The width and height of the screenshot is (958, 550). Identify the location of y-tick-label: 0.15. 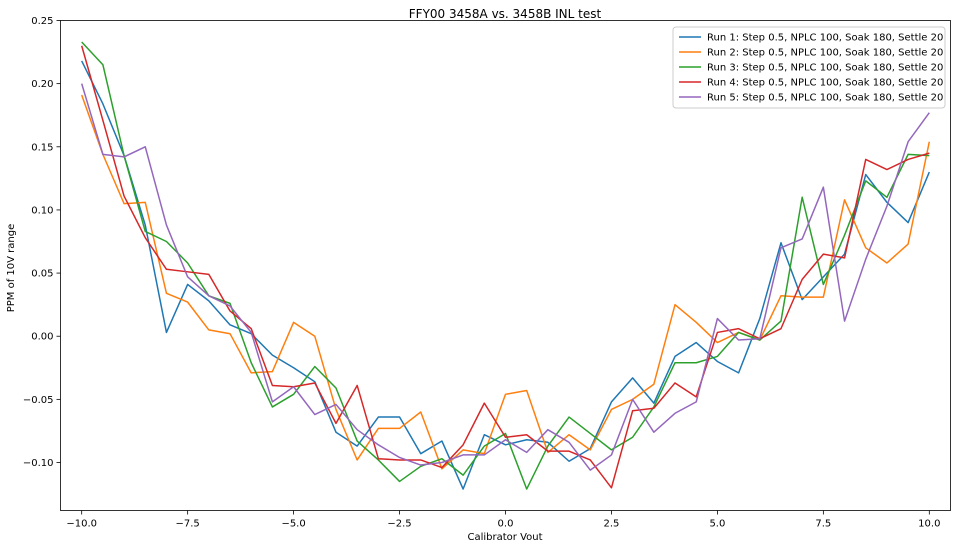
(42, 147).